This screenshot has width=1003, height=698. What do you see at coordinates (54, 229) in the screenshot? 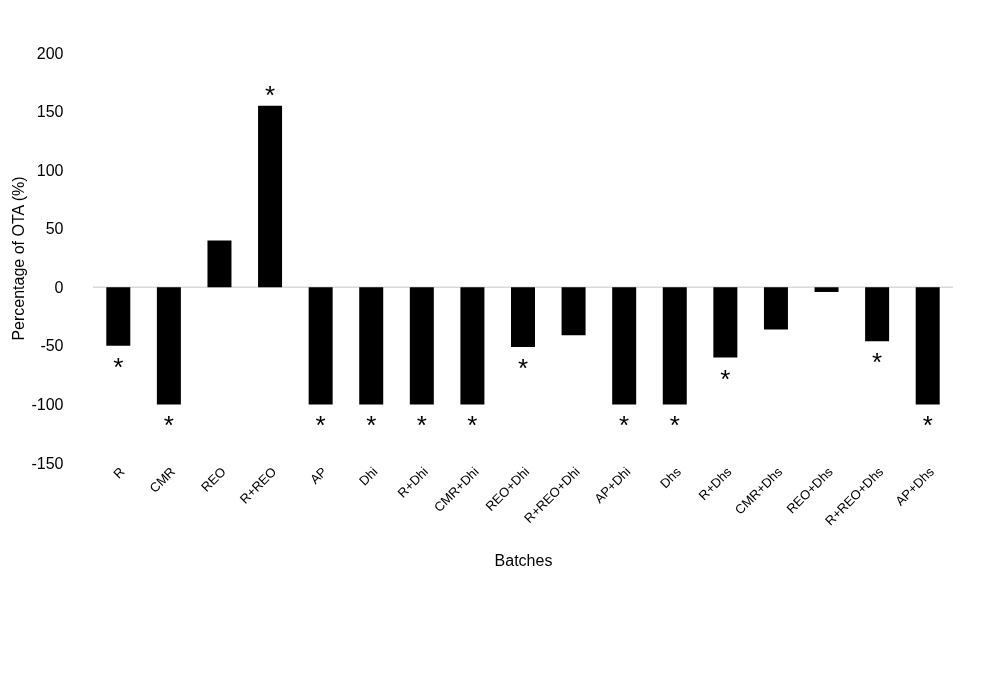
I see `y-tick-label: 50` at bounding box center [54, 229].